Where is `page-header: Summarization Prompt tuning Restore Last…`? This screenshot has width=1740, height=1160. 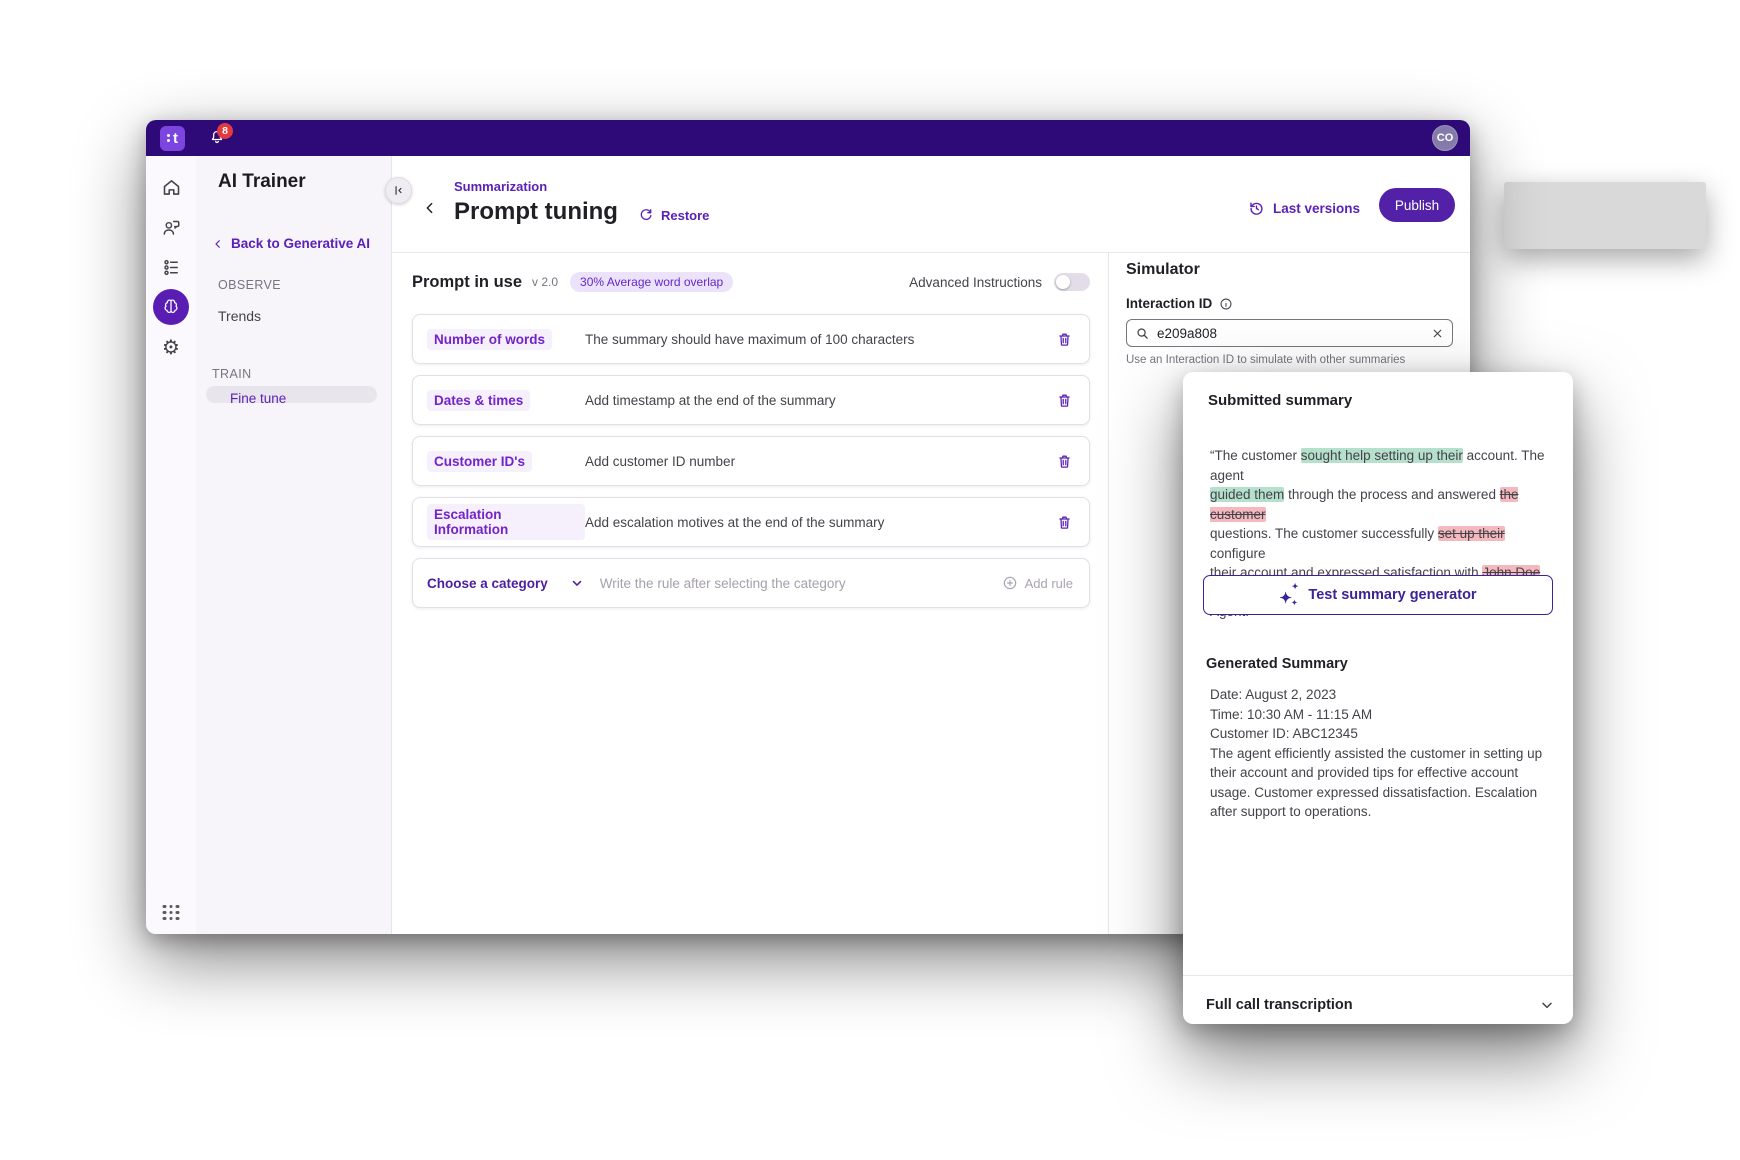
page-header: Summarization Prompt tuning Restore Last… is located at coordinates (931, 204).